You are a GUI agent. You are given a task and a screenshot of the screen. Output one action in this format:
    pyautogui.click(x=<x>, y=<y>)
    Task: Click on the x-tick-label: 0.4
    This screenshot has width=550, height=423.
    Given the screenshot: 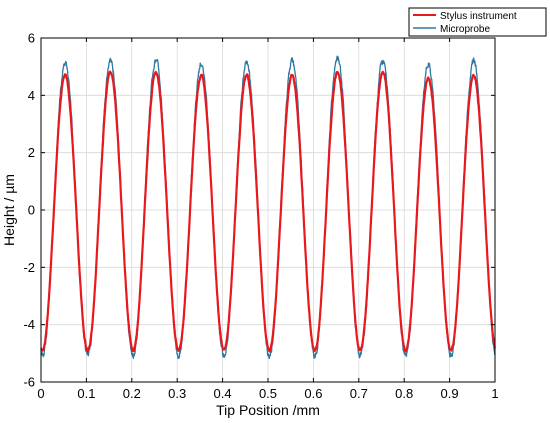 What is the action you would take?
    pyautogui.click(x=223, y=393)
    